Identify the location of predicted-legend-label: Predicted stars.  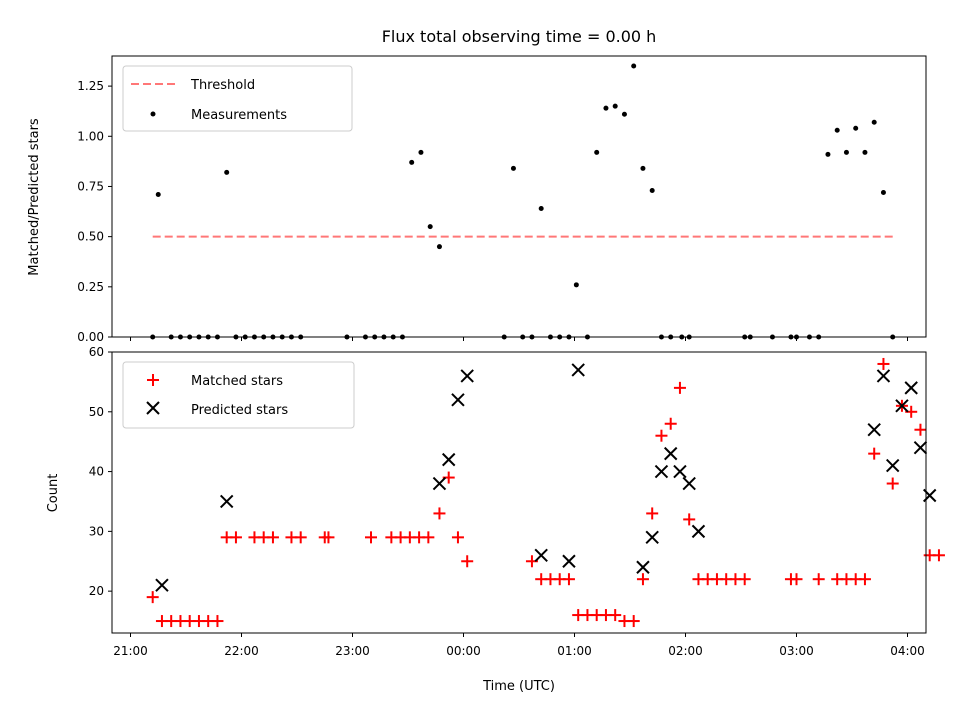
(239, 410).